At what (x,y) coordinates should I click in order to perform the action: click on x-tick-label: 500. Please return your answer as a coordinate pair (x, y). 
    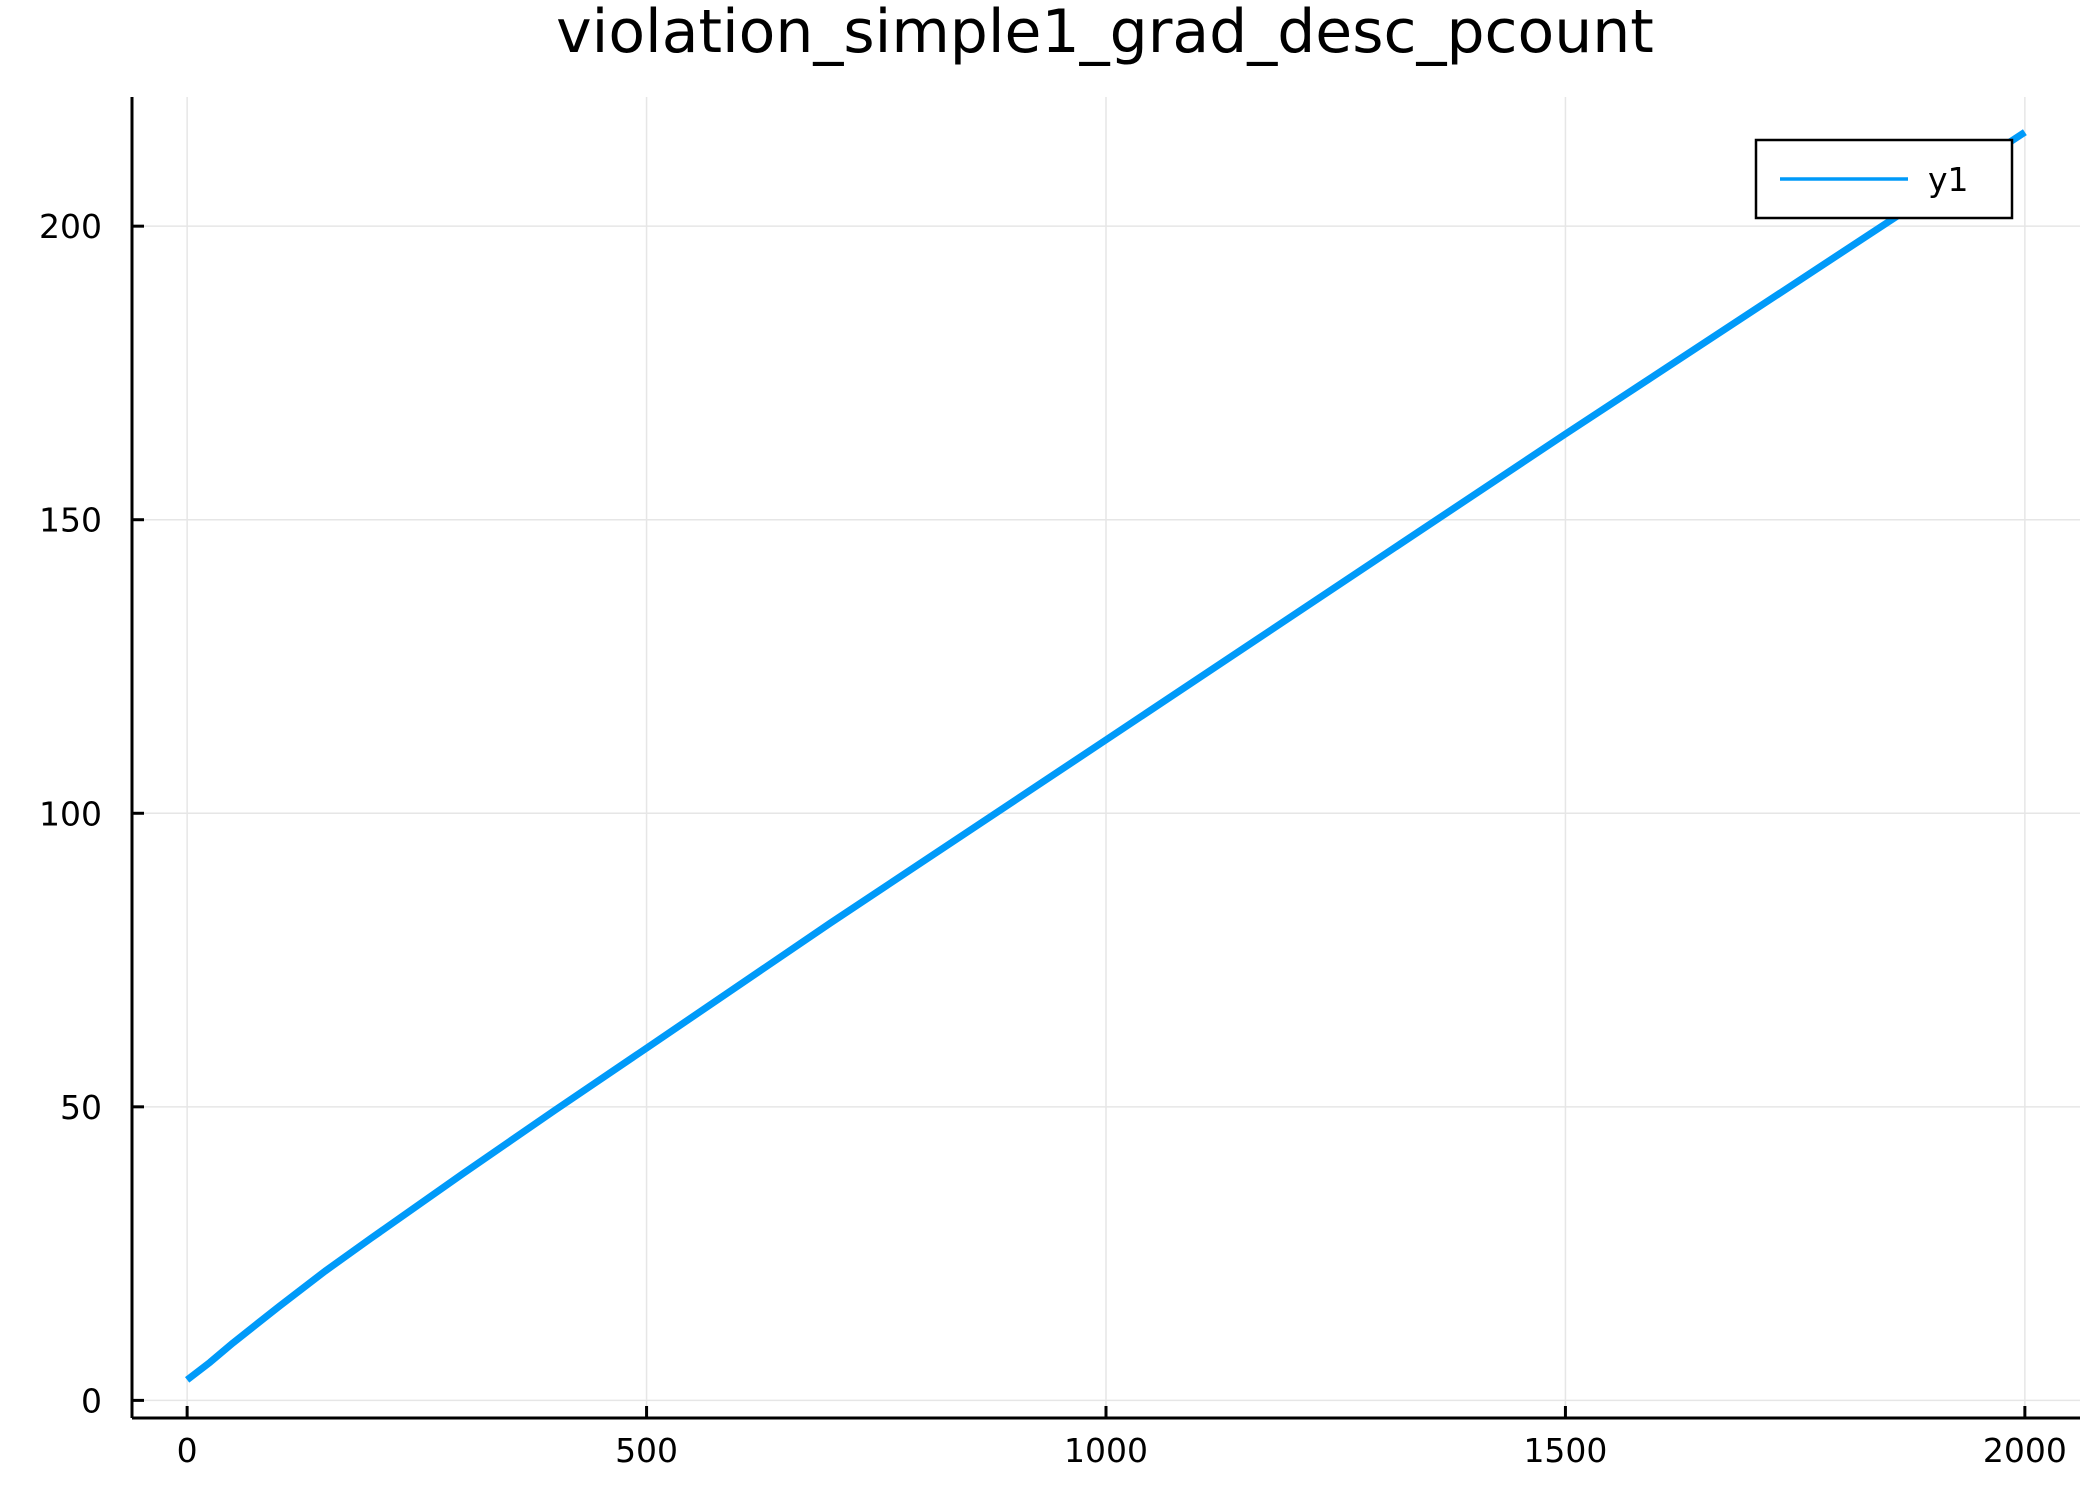
    Looking at the image, I should click on (646, 1450).